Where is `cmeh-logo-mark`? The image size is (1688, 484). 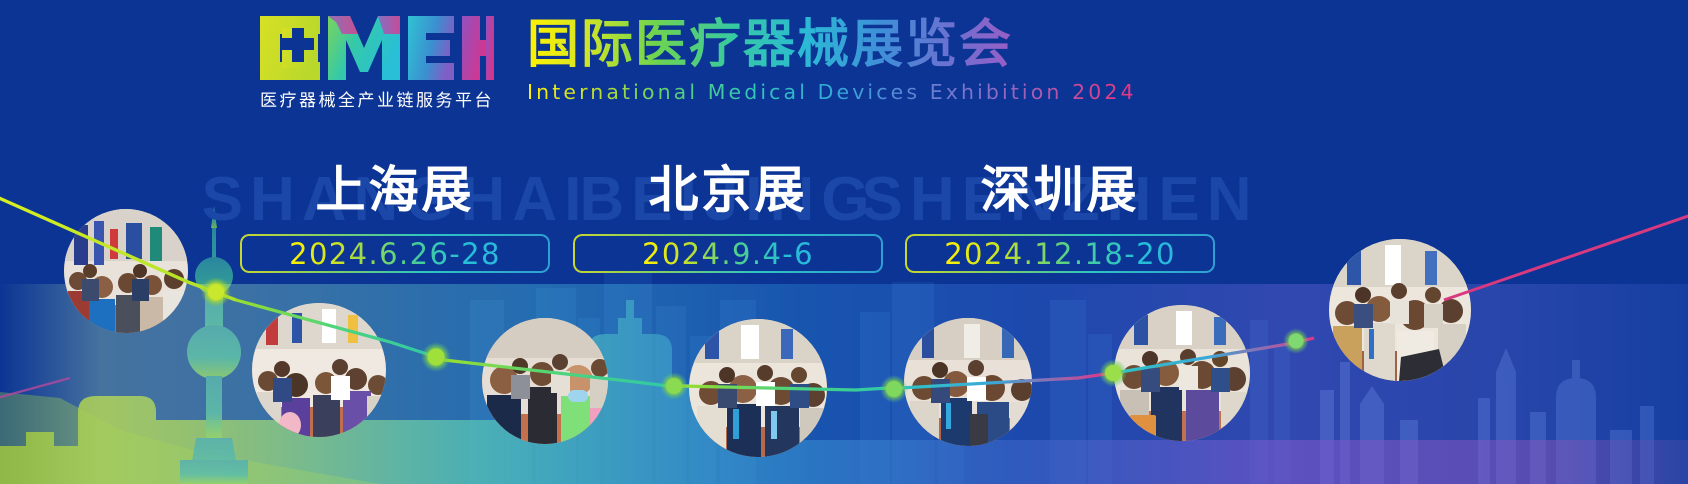
cmeh-logo-mark is located at coordinates (377, 48).